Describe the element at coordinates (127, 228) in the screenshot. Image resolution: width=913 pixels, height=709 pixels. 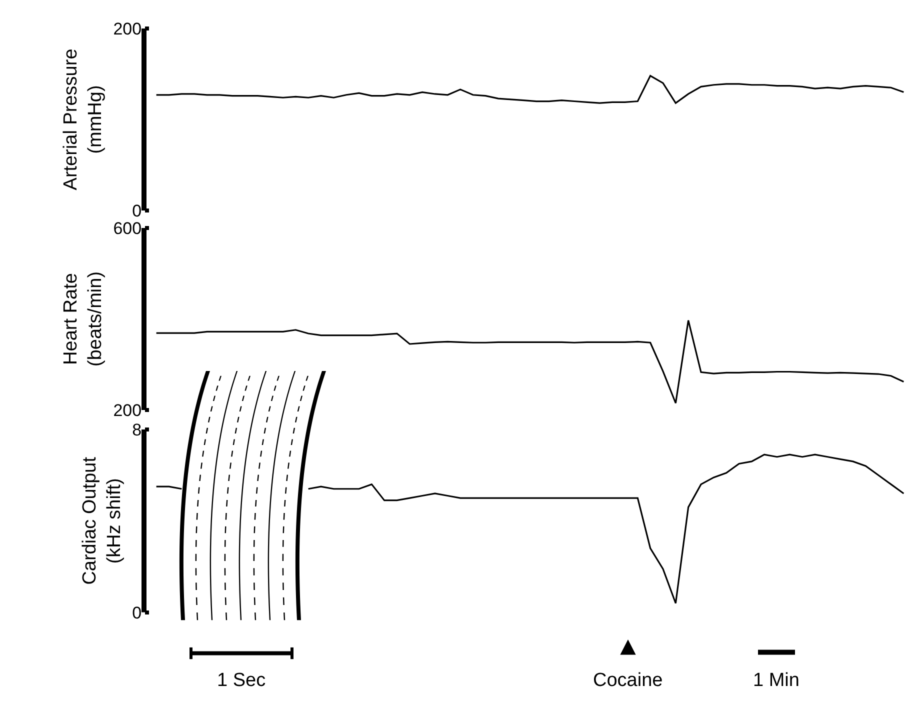
I see `y-tick-label: 600` at that location.